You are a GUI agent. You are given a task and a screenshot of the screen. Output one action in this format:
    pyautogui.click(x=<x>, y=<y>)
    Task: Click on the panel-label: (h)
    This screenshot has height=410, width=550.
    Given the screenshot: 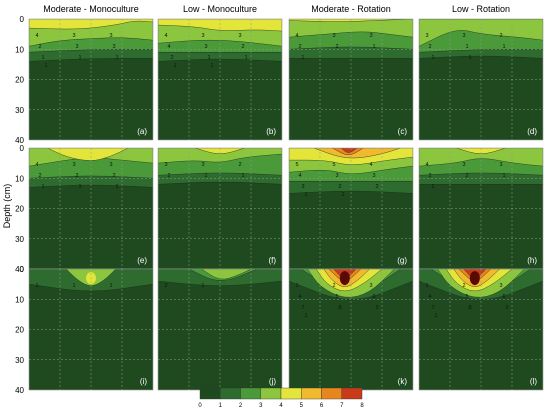 What is the action you would take?
    pyautogui.click(x=532, y=260)
    